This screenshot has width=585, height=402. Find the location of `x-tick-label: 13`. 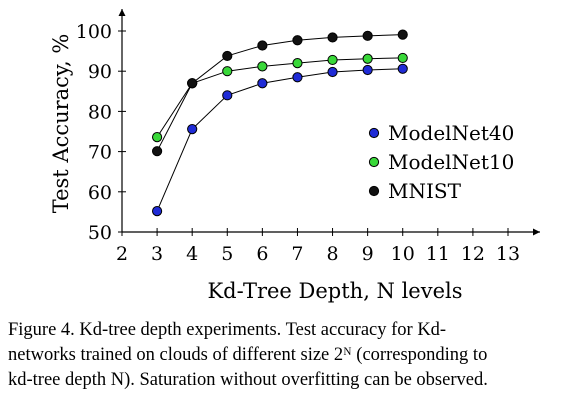

x-tick-label: 13 is located at coordinates (508, 254).